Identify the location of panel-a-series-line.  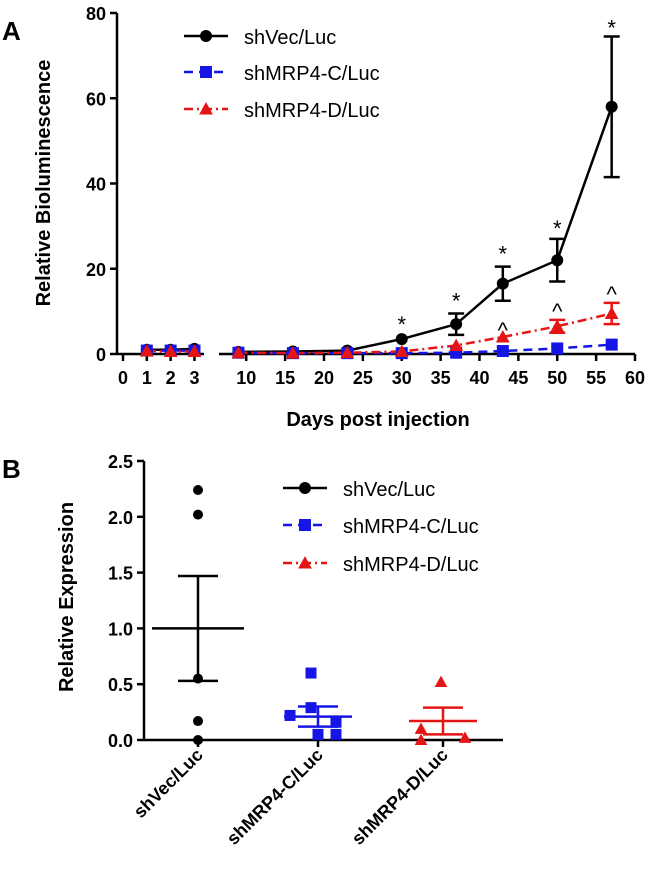
(425, 333).